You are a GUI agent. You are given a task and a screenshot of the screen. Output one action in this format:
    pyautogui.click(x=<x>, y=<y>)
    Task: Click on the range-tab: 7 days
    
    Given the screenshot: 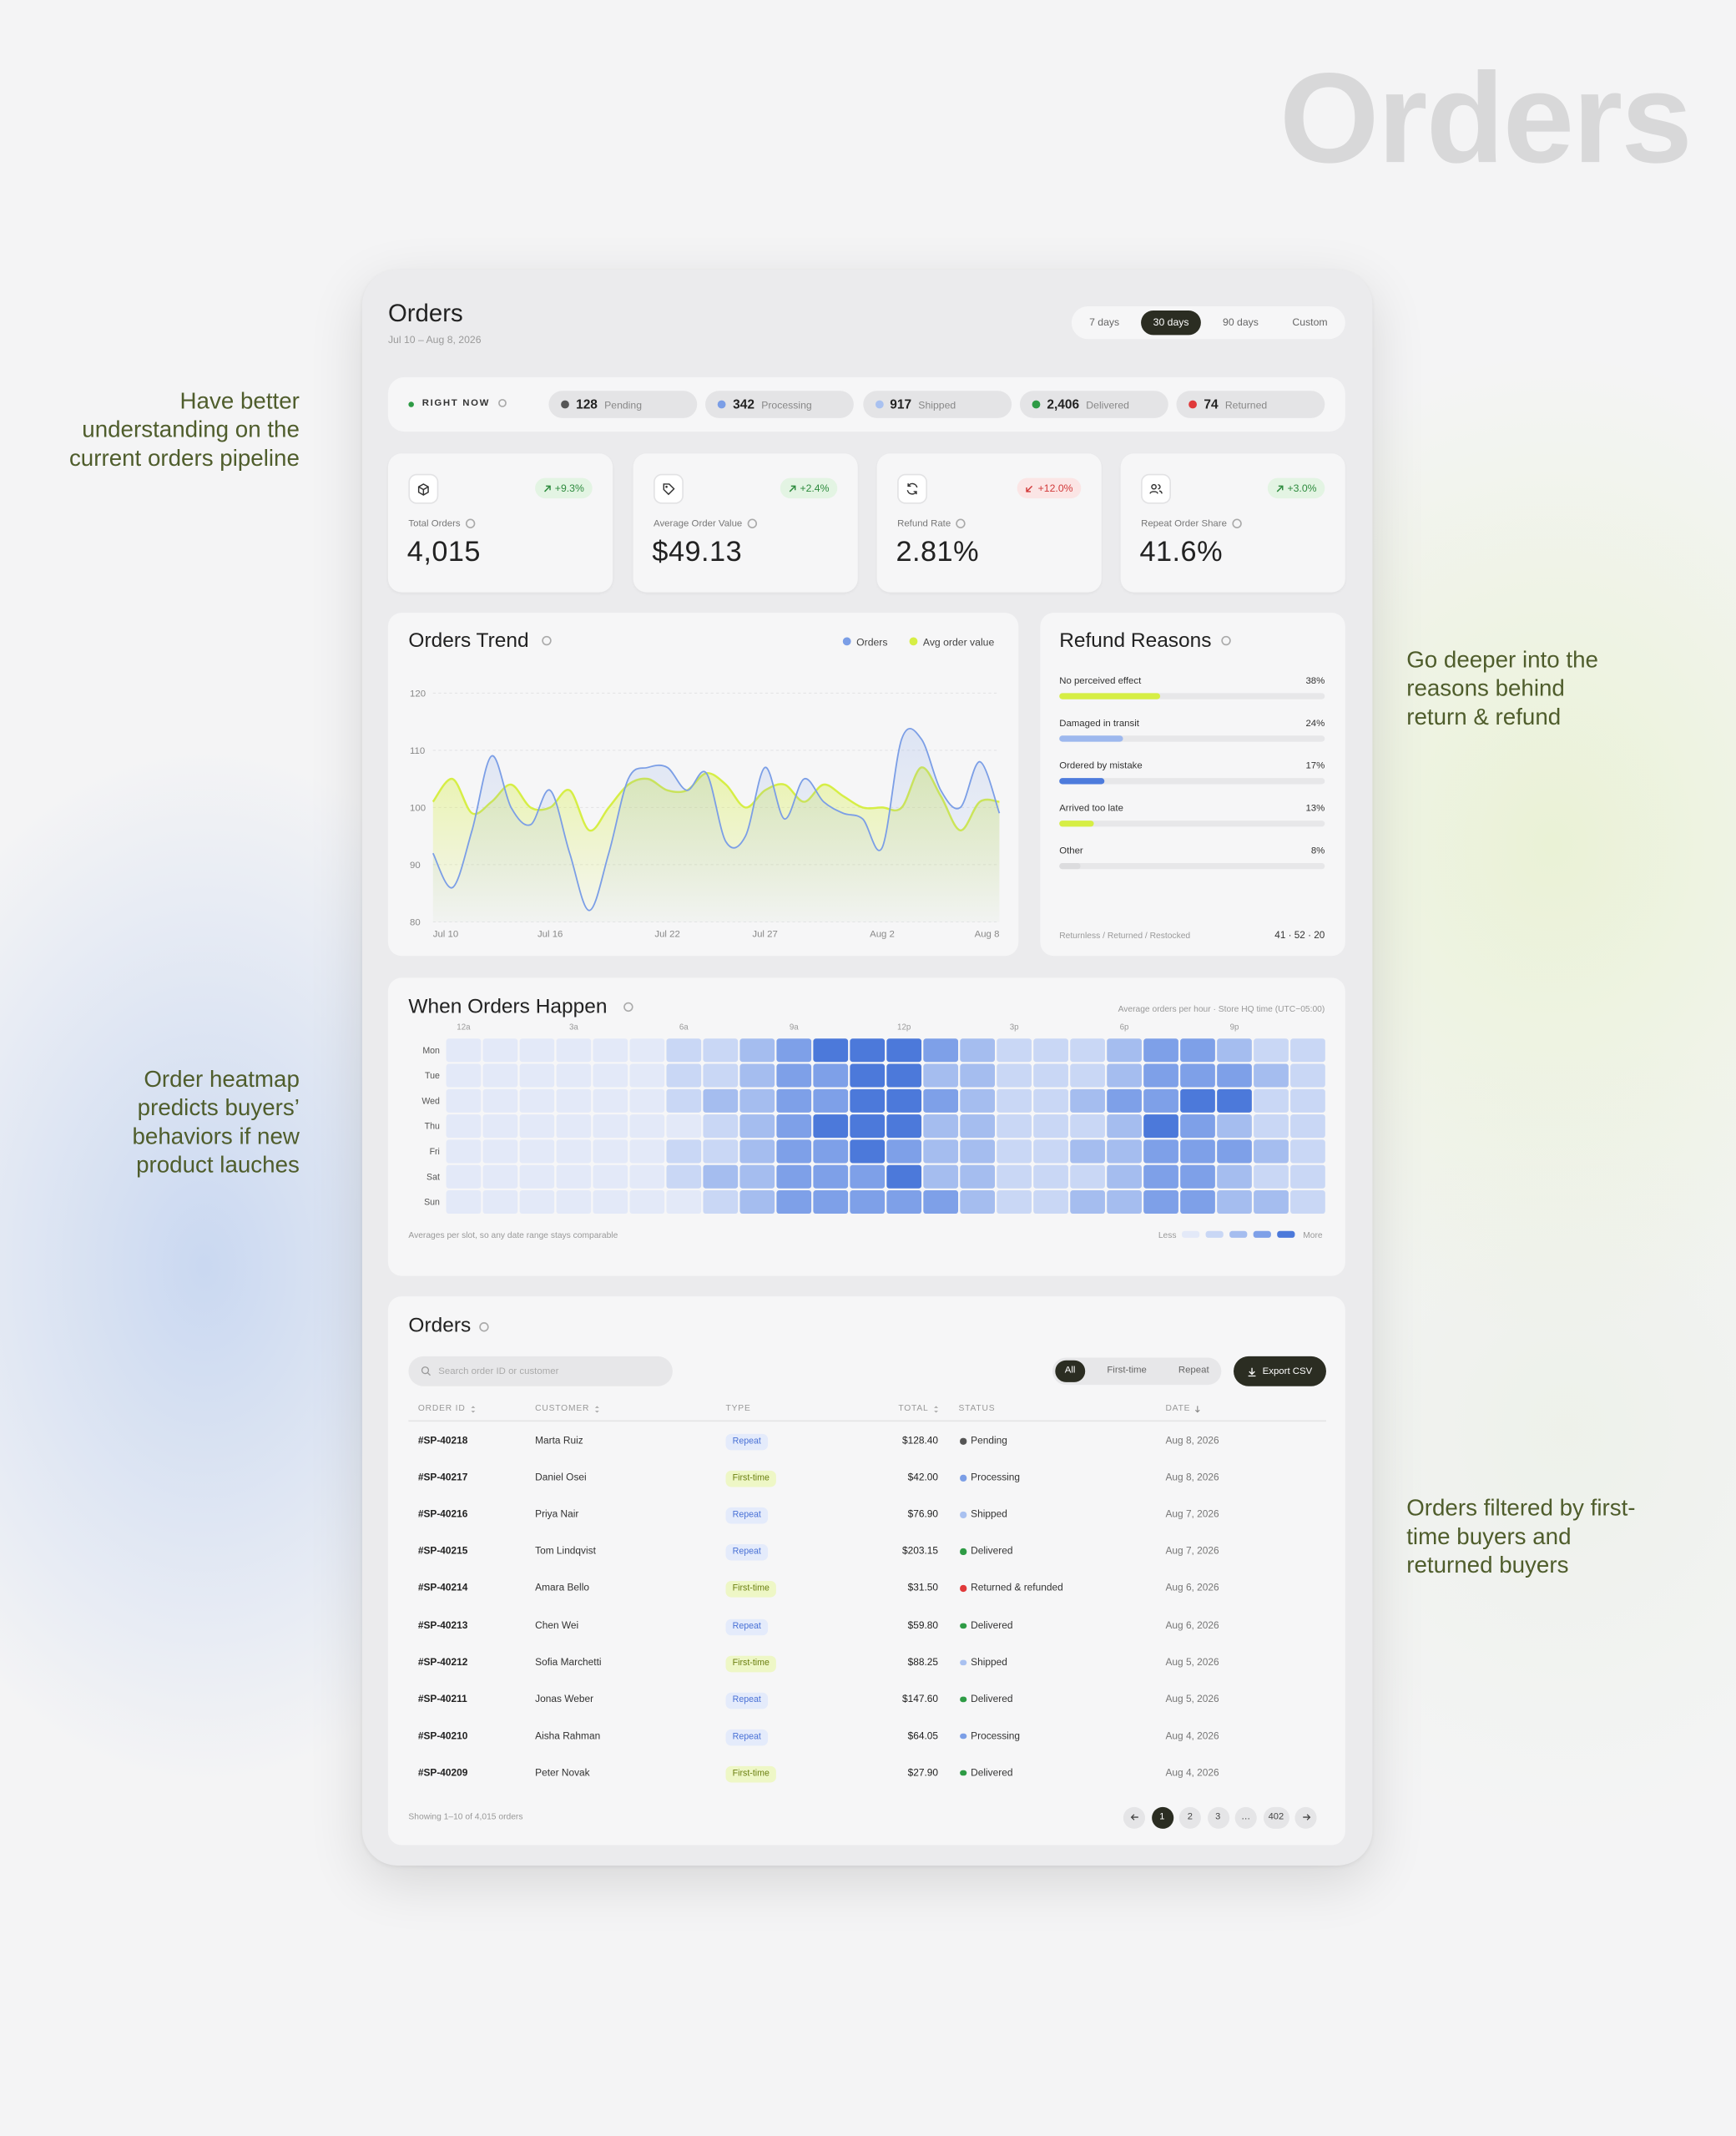 What is the action you would take?
    pyautogui.click(x=1104, y=323)
    